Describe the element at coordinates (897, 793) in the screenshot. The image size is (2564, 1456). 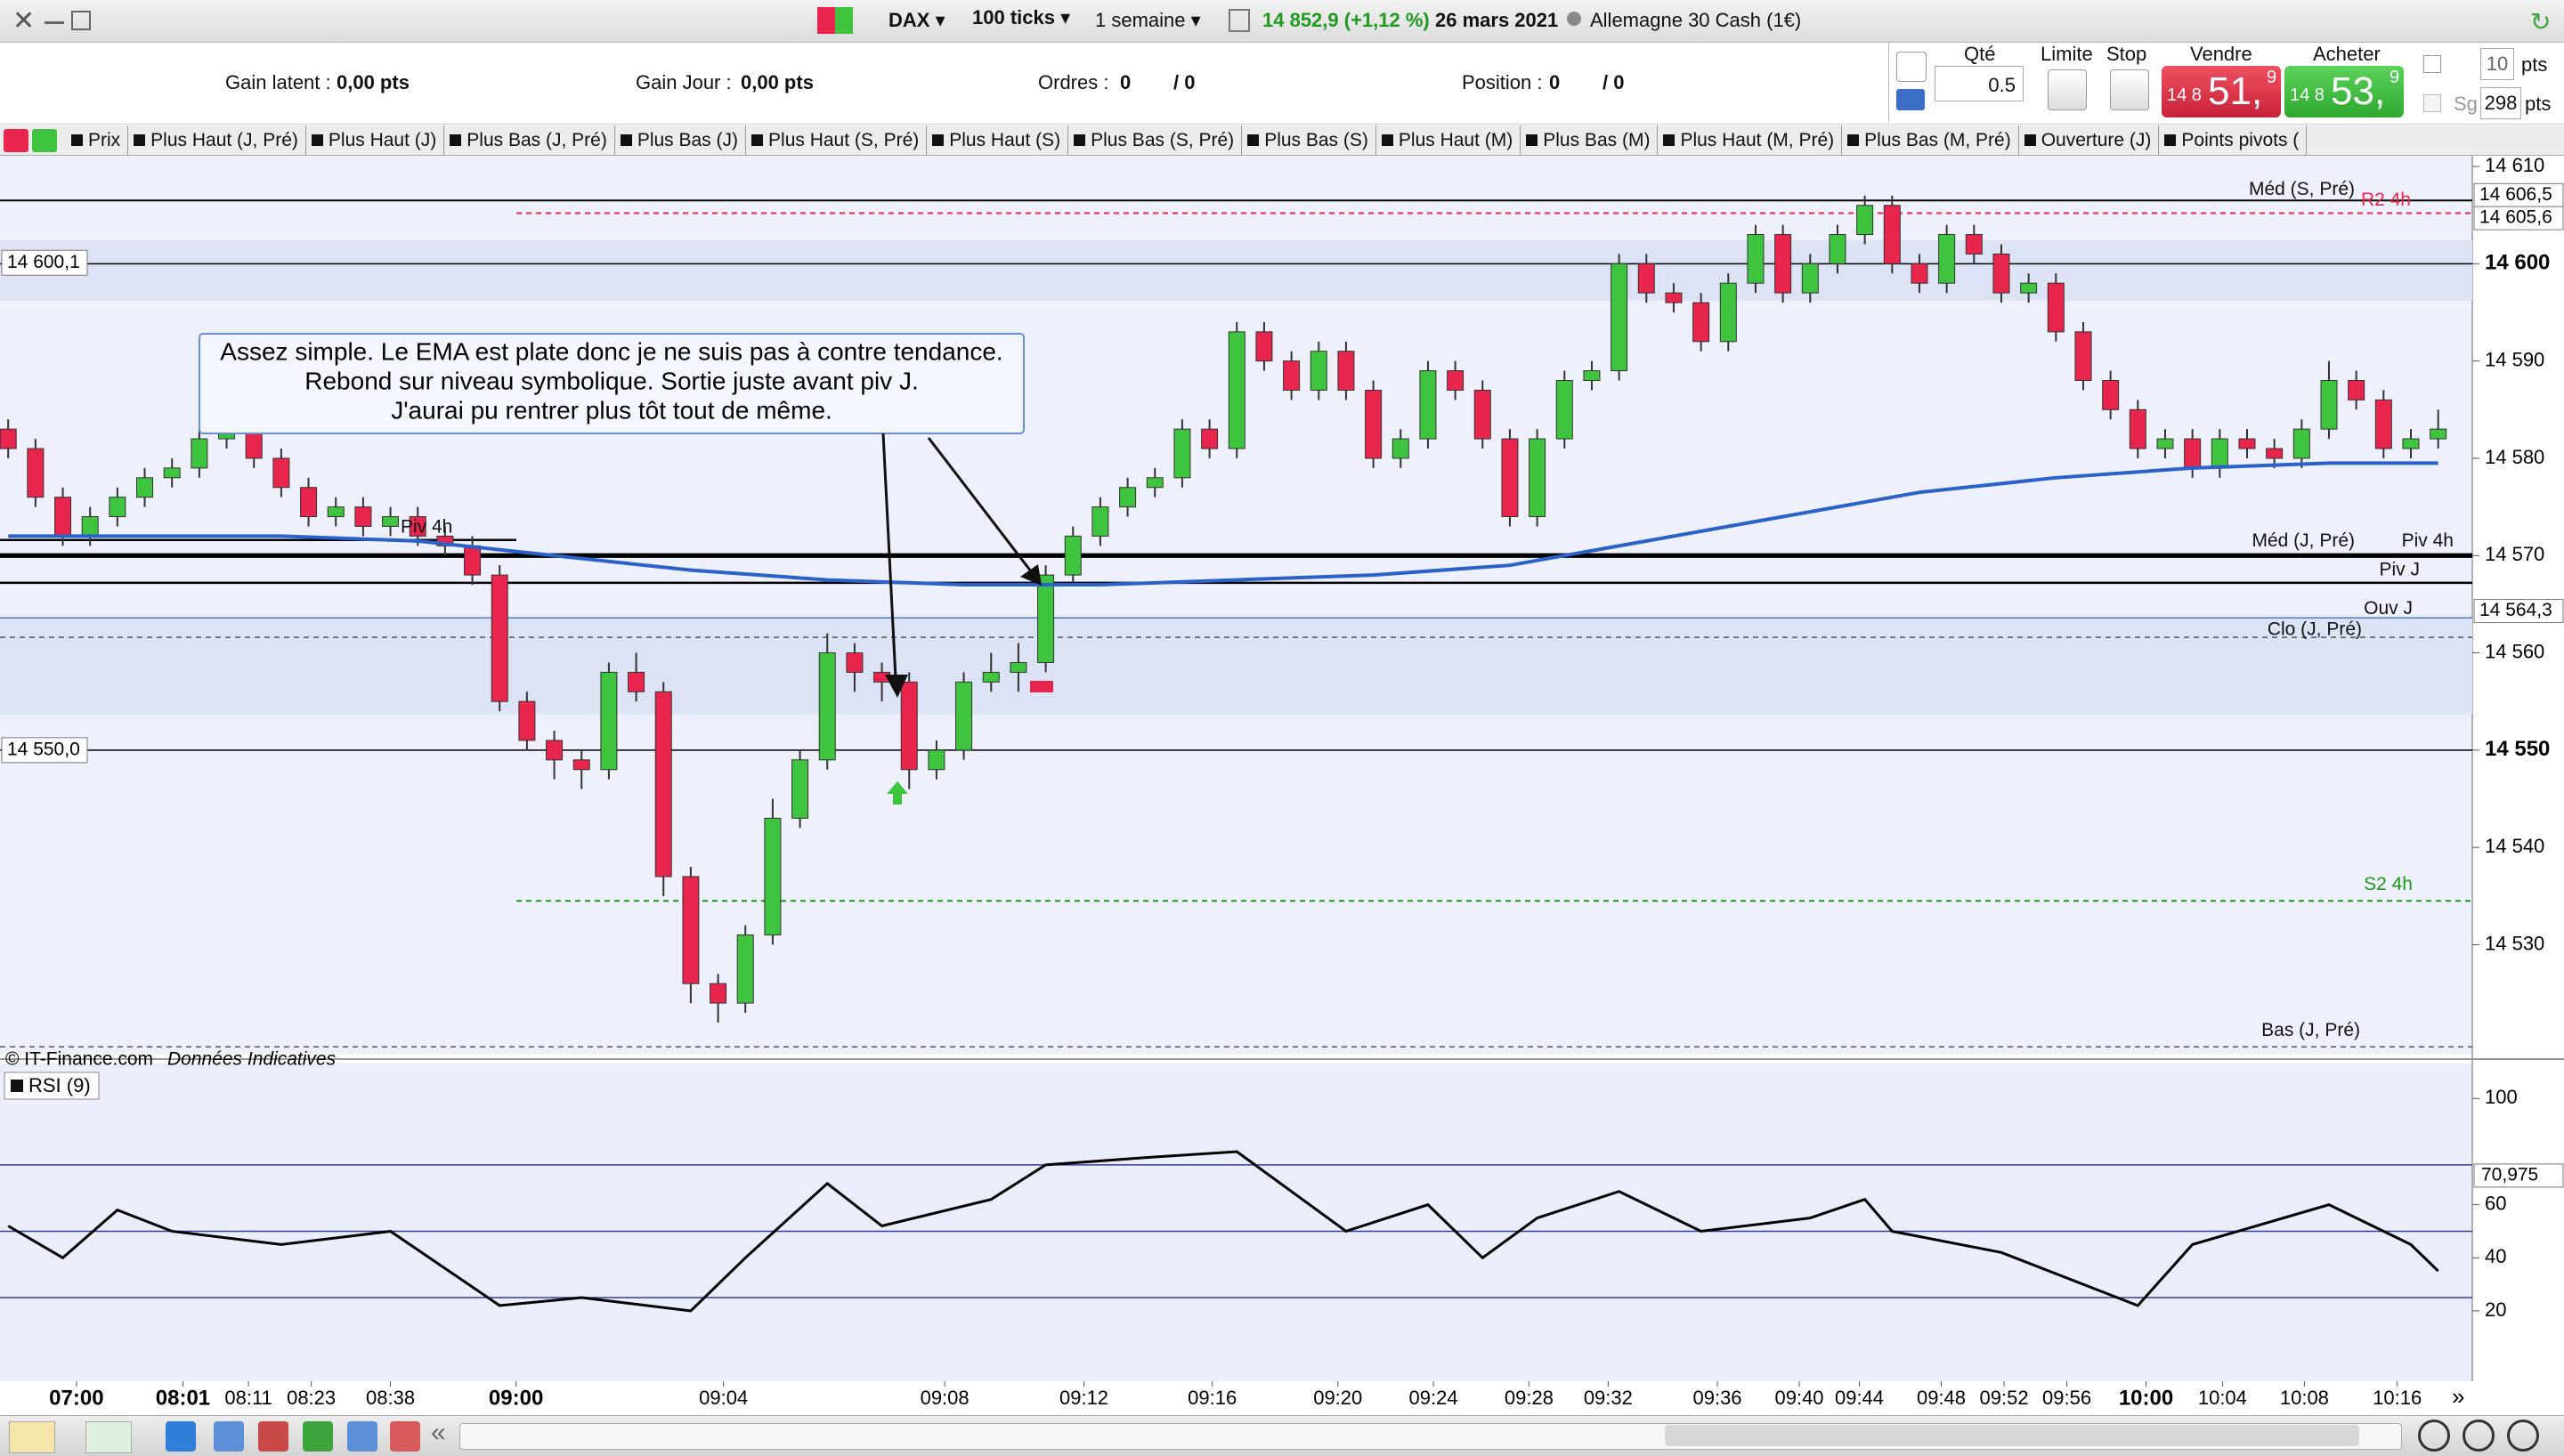
I see `buy-marker` at that location.